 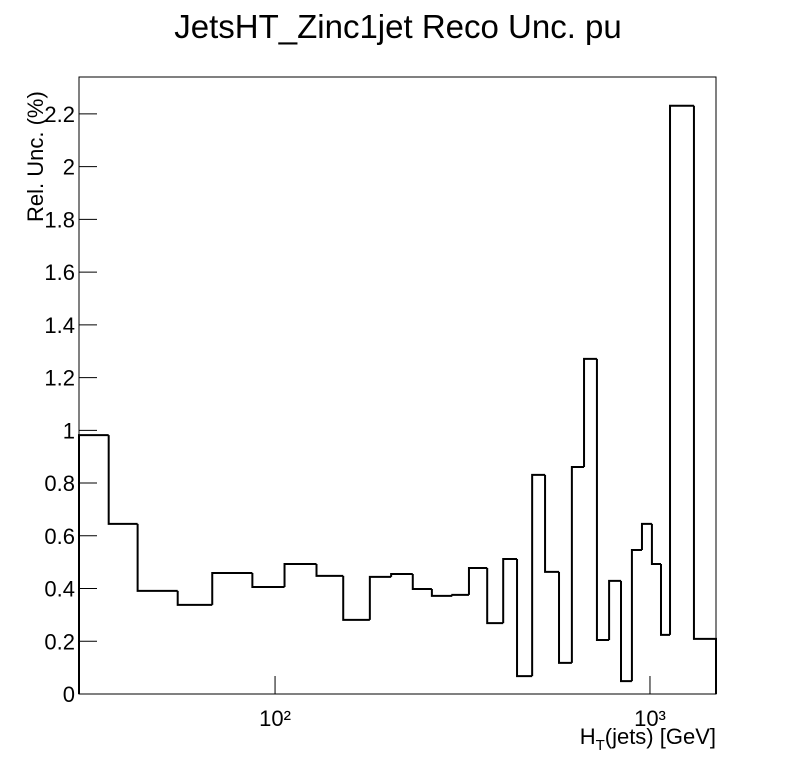 I want to click on chart-title: JetsHT_Zinc1jet Reco Unc. pu, so click(x=398, y=26).